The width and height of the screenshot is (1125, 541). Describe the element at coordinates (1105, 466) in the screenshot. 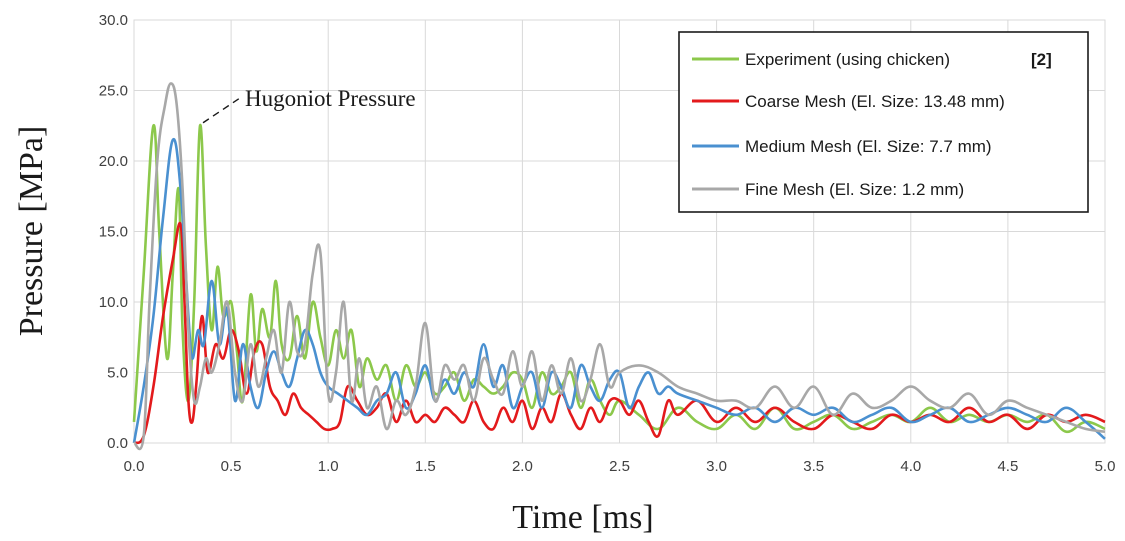

I see `x-tick-label: 5.0` at that location.